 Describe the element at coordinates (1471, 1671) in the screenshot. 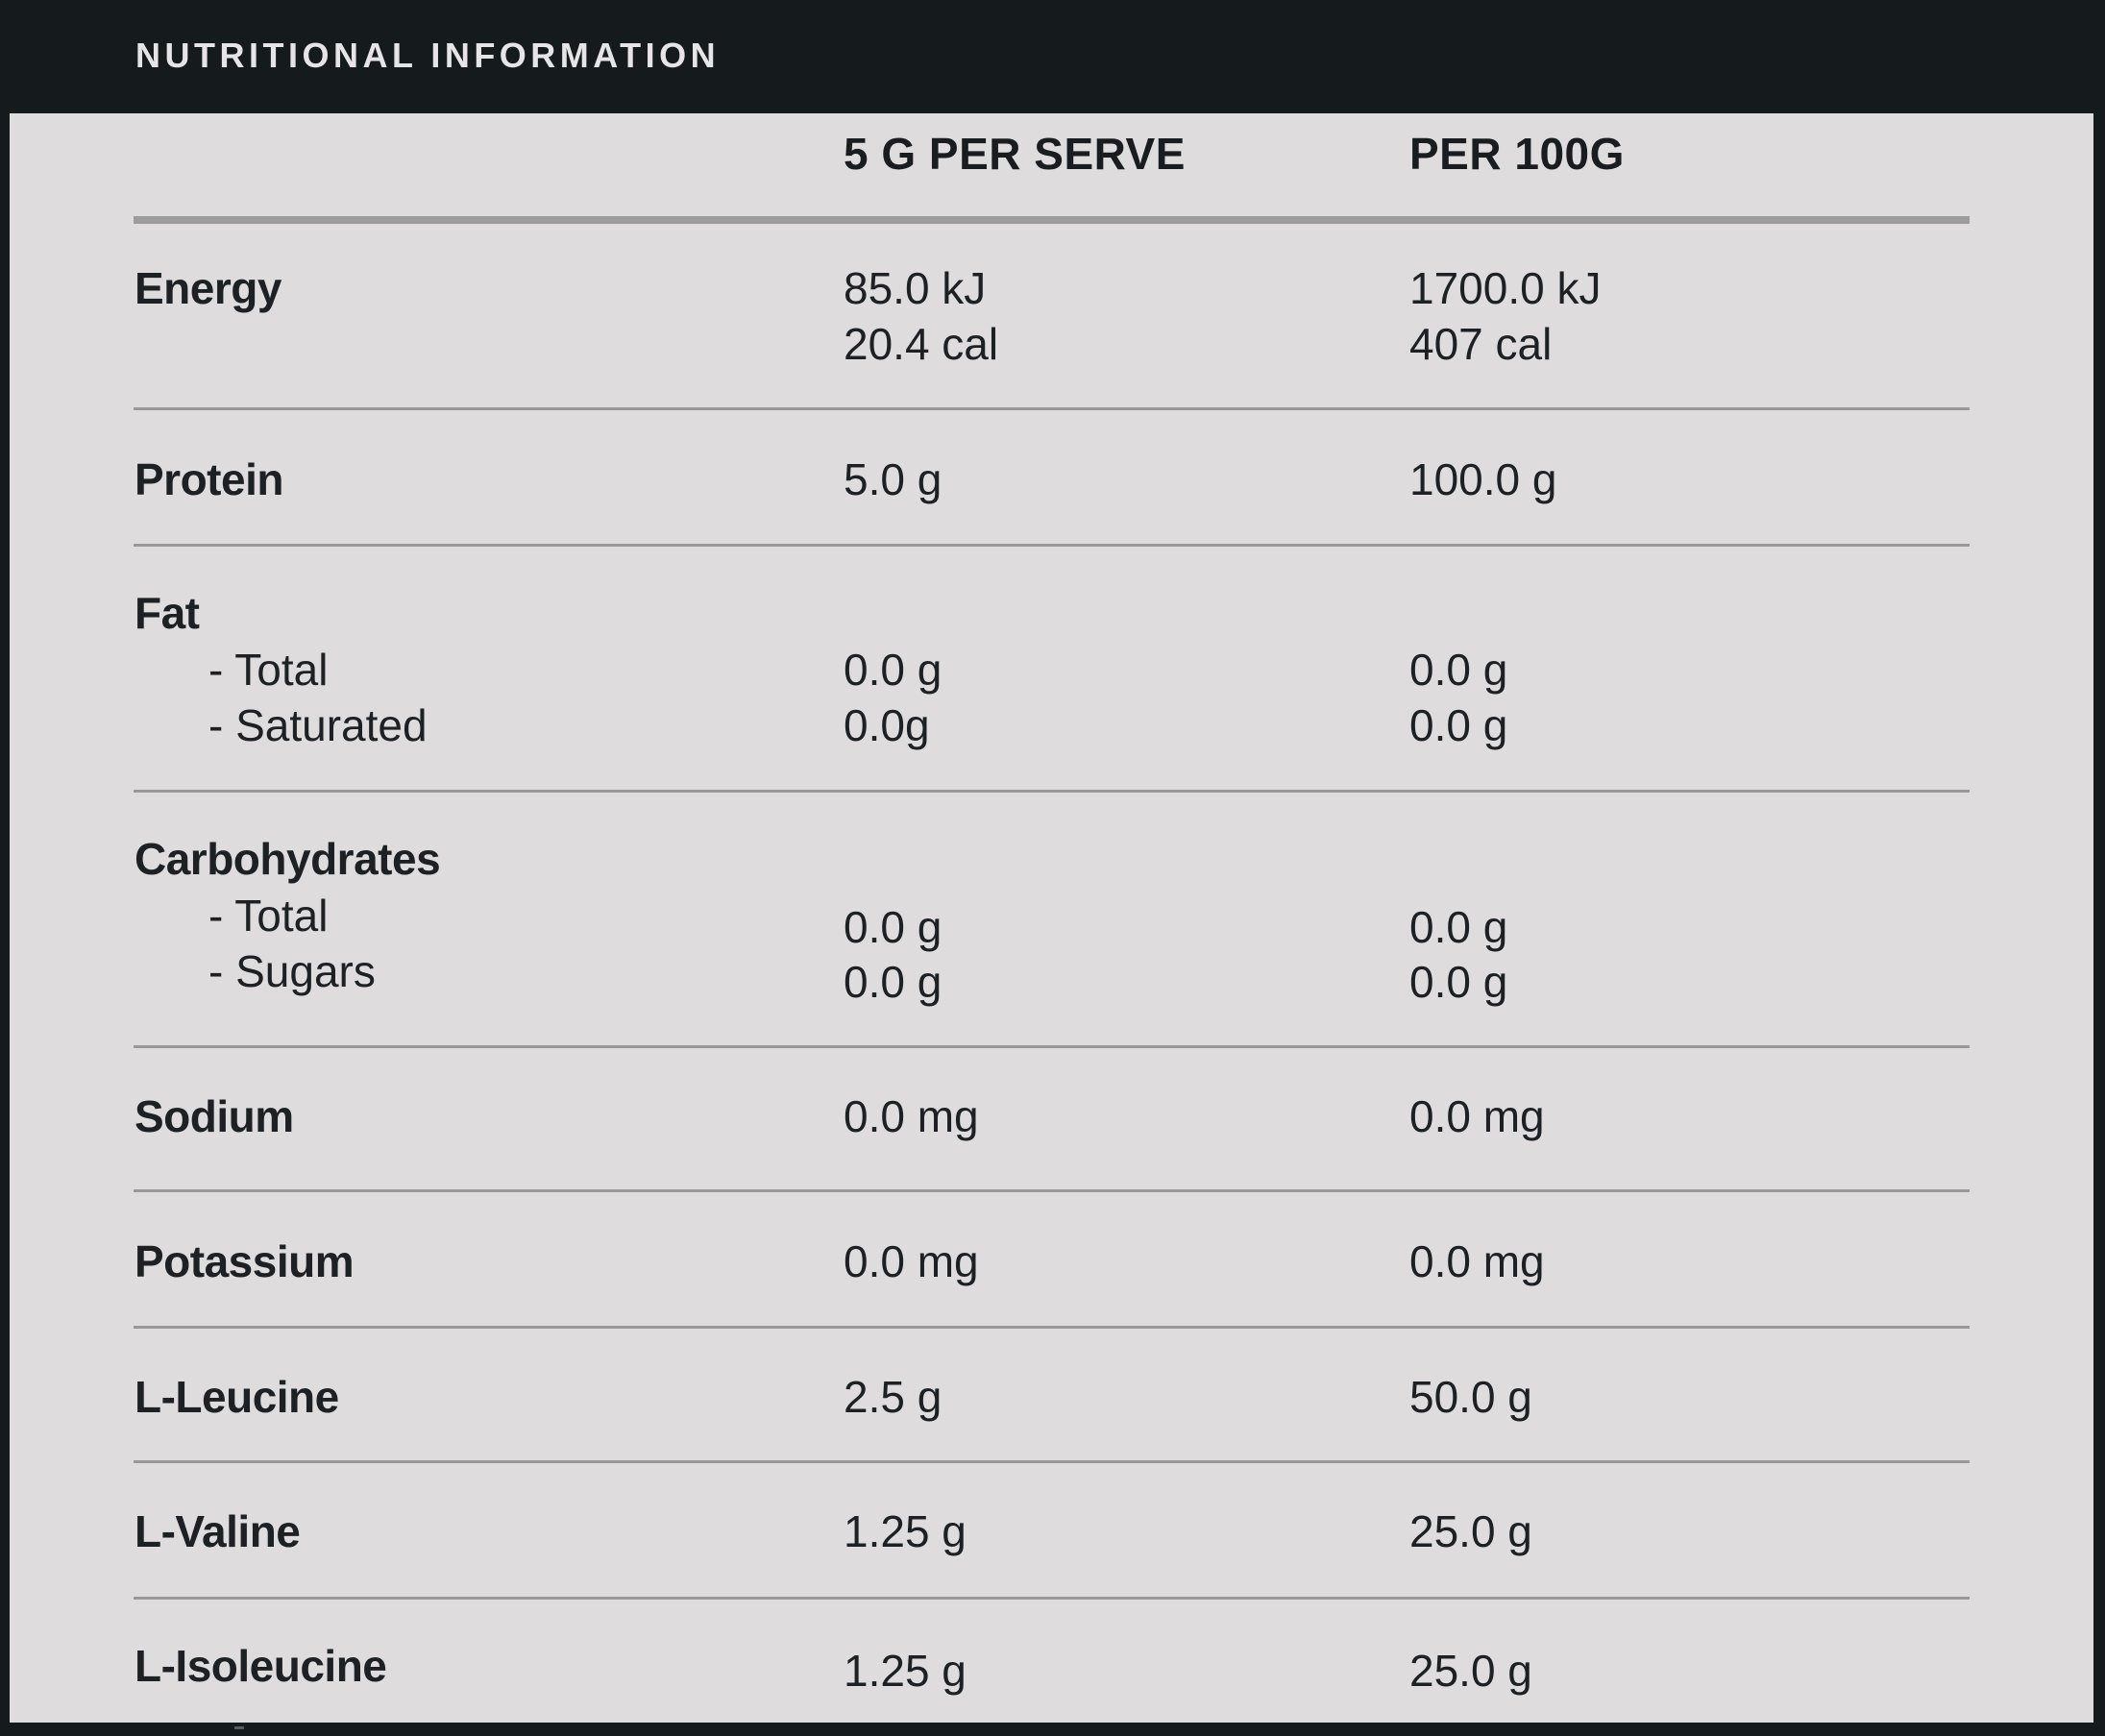

I see `l-isoleucine-per100: 25.0 g` at that location.